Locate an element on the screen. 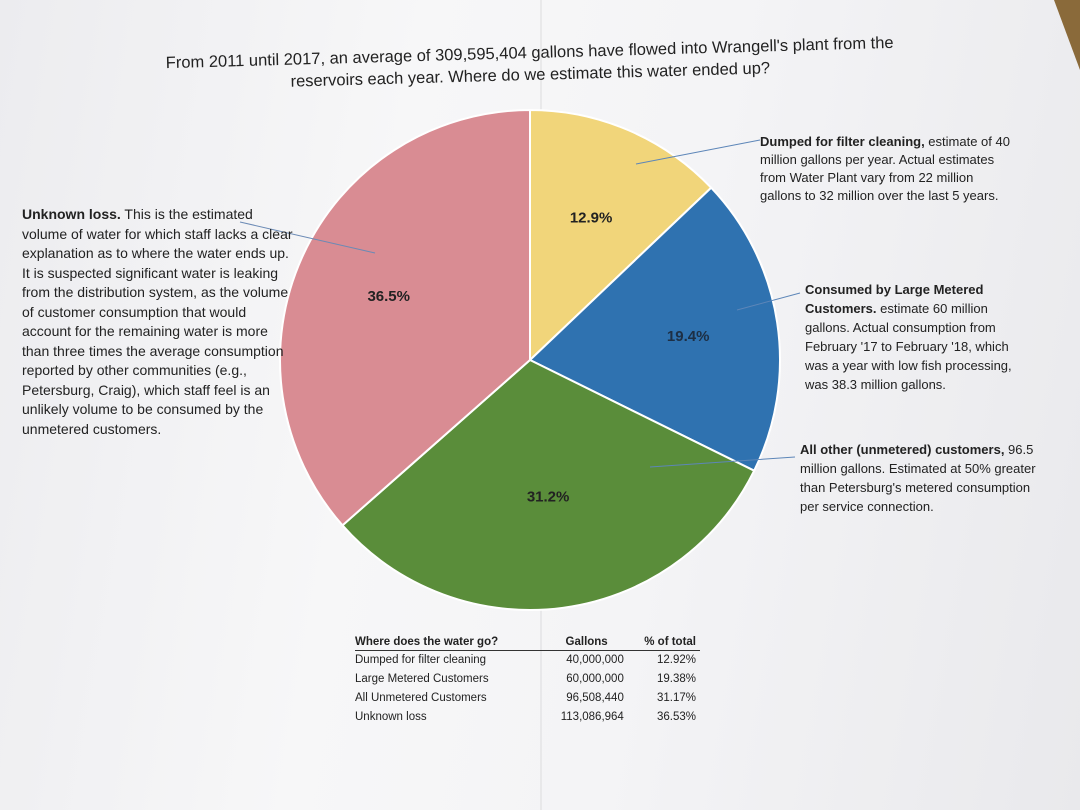 The height and width of the screenshot is (810, 1080). annotation-filter-cleaning-heading: Dumped for filter cleaning, is located at coordinates (842, 141).